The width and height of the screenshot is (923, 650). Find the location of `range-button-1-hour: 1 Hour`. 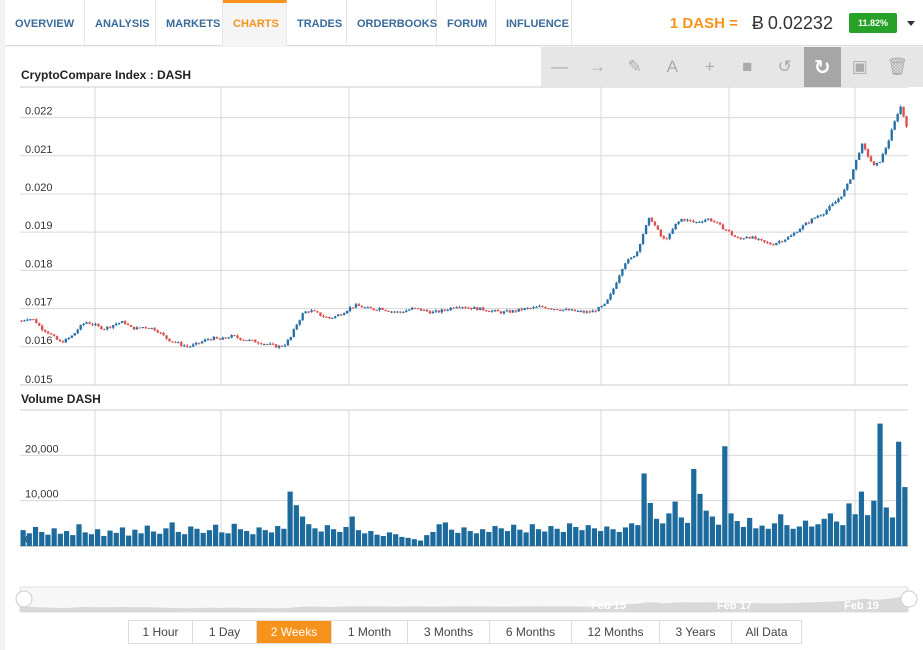

range-button-1-hour: 1 Hour is located at coordinates (161, 632).